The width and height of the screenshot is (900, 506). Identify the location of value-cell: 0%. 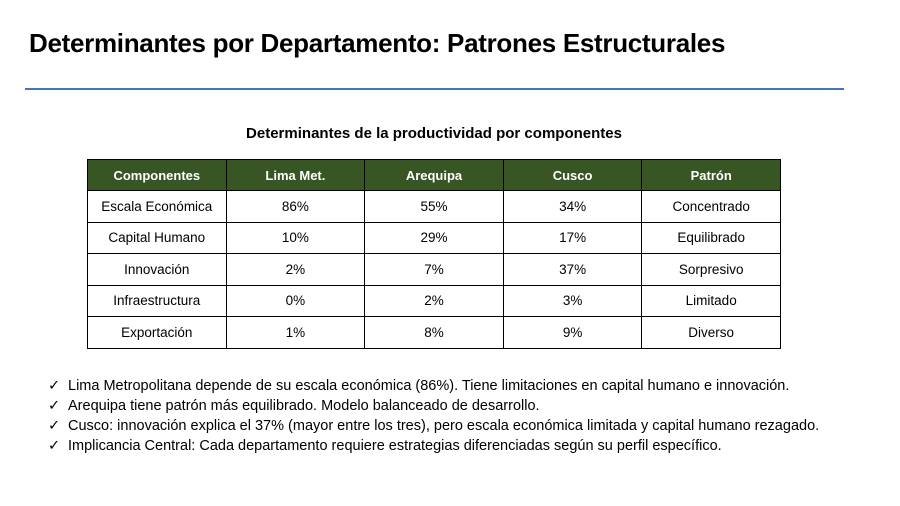
(295, 300).